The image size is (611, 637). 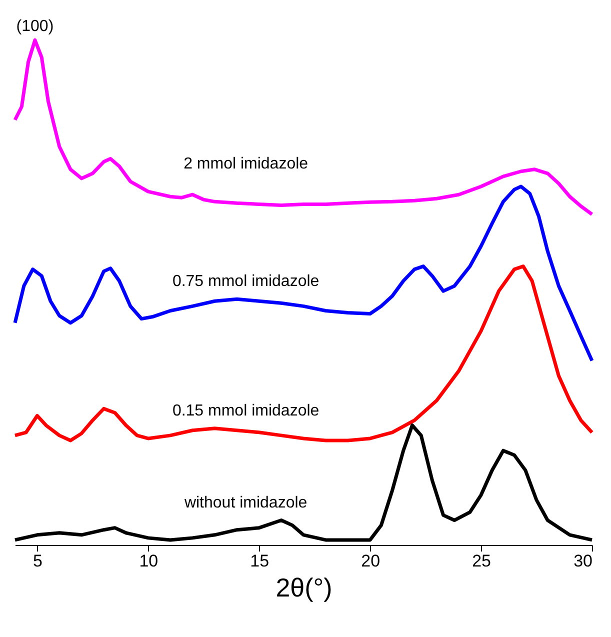 What do you see at coordinates (245, 503) in the screenshot?
I see `series-label: without imidazole` at bounding box center [245, 503].